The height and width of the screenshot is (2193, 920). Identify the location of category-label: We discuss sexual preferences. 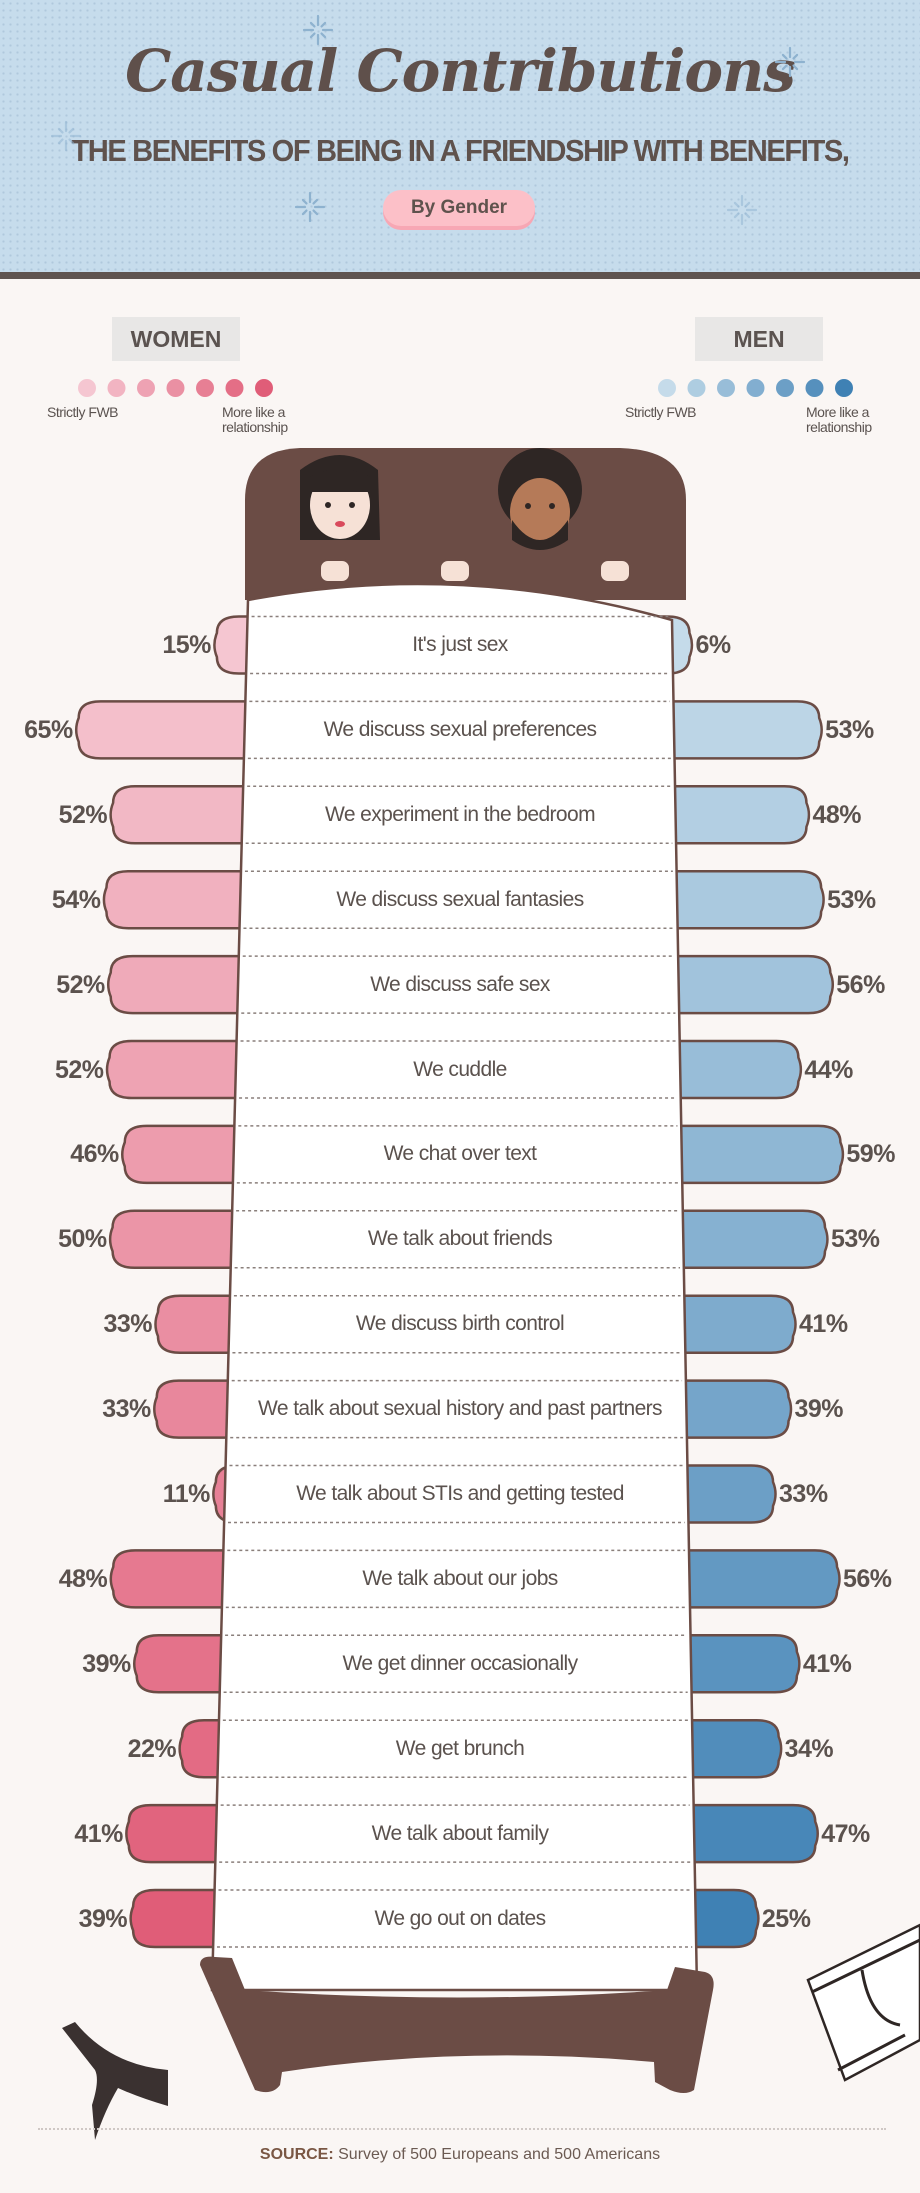
(460, 729).